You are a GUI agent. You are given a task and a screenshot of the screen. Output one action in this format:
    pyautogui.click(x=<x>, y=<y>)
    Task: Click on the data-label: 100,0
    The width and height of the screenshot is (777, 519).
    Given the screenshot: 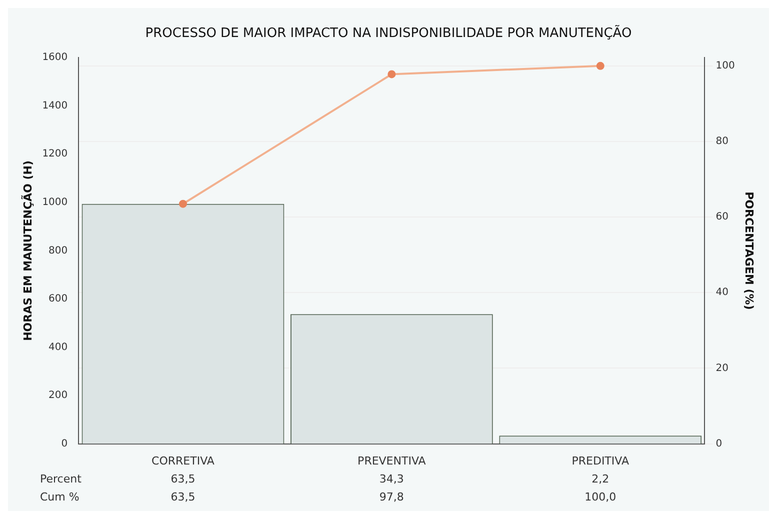 What is the action you would take?
    pyautogui.click(x=600, y=497)
    